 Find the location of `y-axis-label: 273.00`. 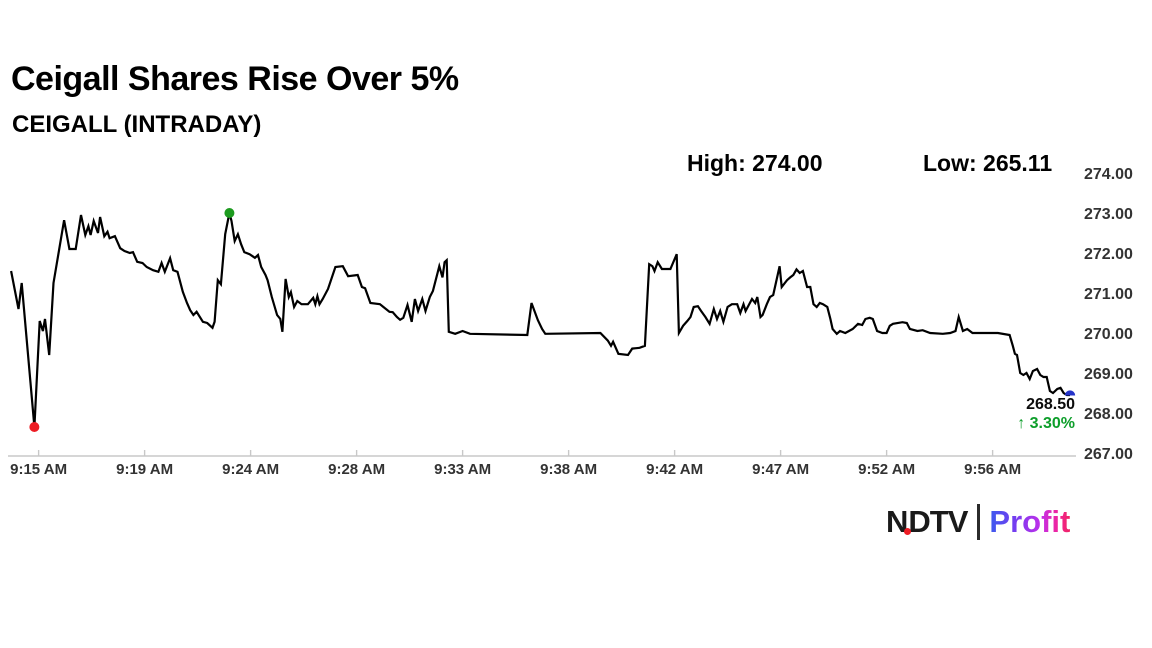

y-axis-label: 273.00 is located at coordinates (1108, 214).